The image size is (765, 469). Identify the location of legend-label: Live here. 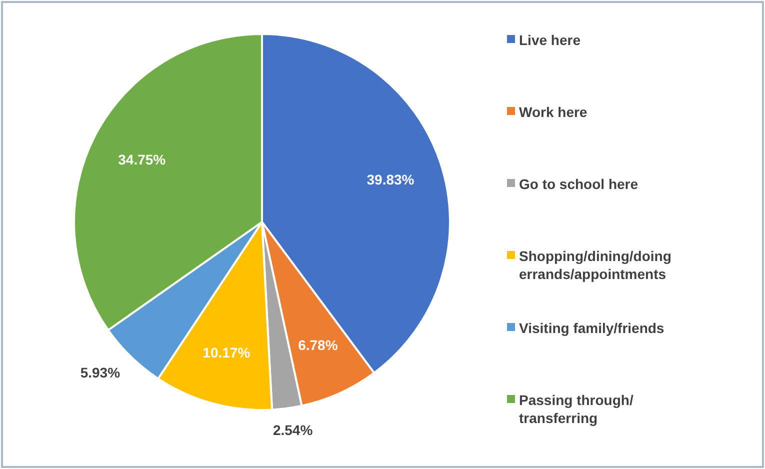
(550, 40).